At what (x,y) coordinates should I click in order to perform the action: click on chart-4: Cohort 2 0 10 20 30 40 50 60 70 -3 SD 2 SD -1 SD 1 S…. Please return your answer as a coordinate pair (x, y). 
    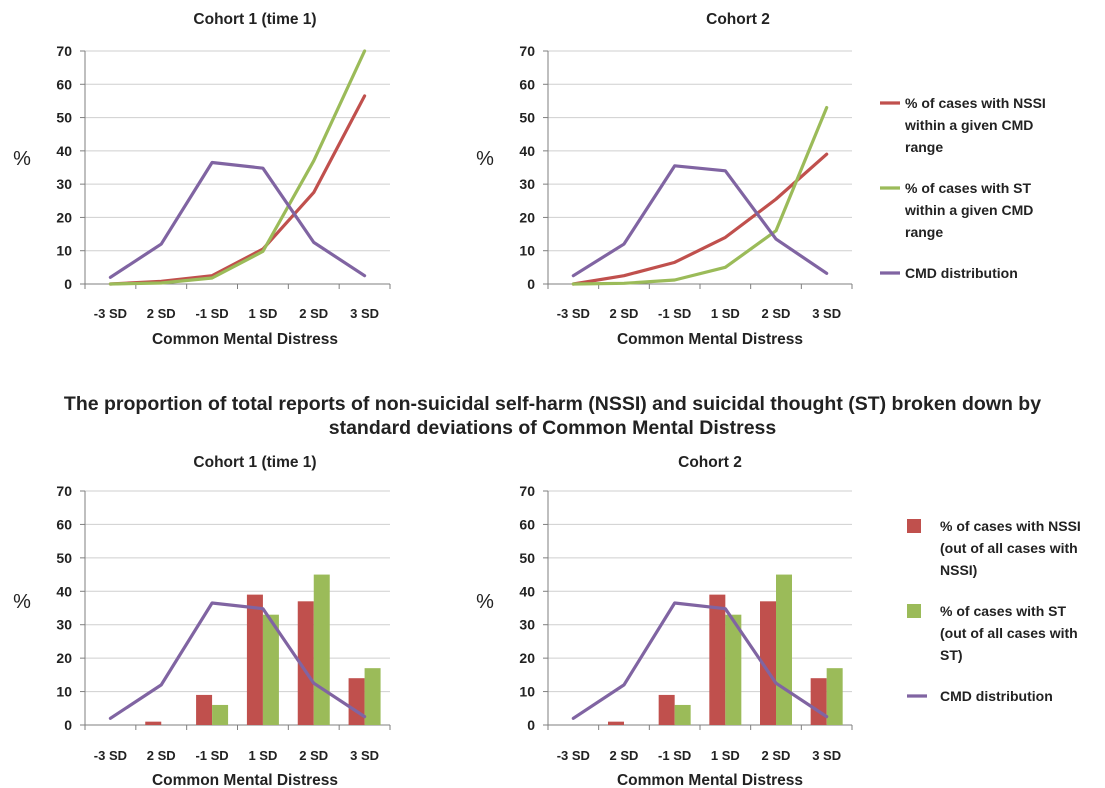
    Looking at the image, I should click on (664, 621).